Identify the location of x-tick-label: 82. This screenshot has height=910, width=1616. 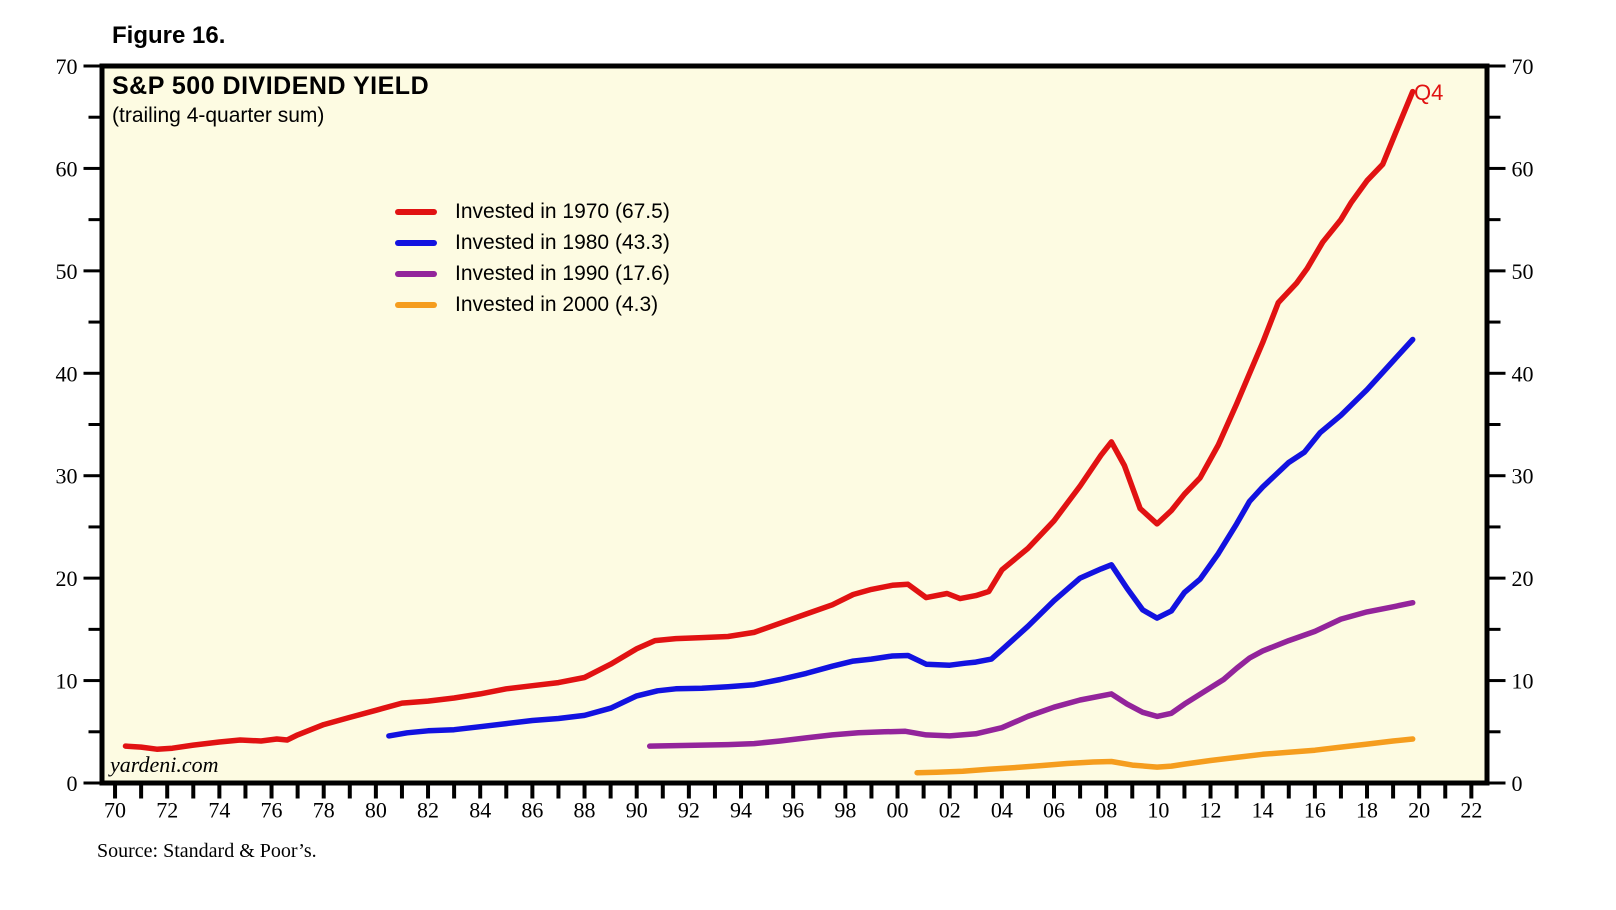
(428, 810).